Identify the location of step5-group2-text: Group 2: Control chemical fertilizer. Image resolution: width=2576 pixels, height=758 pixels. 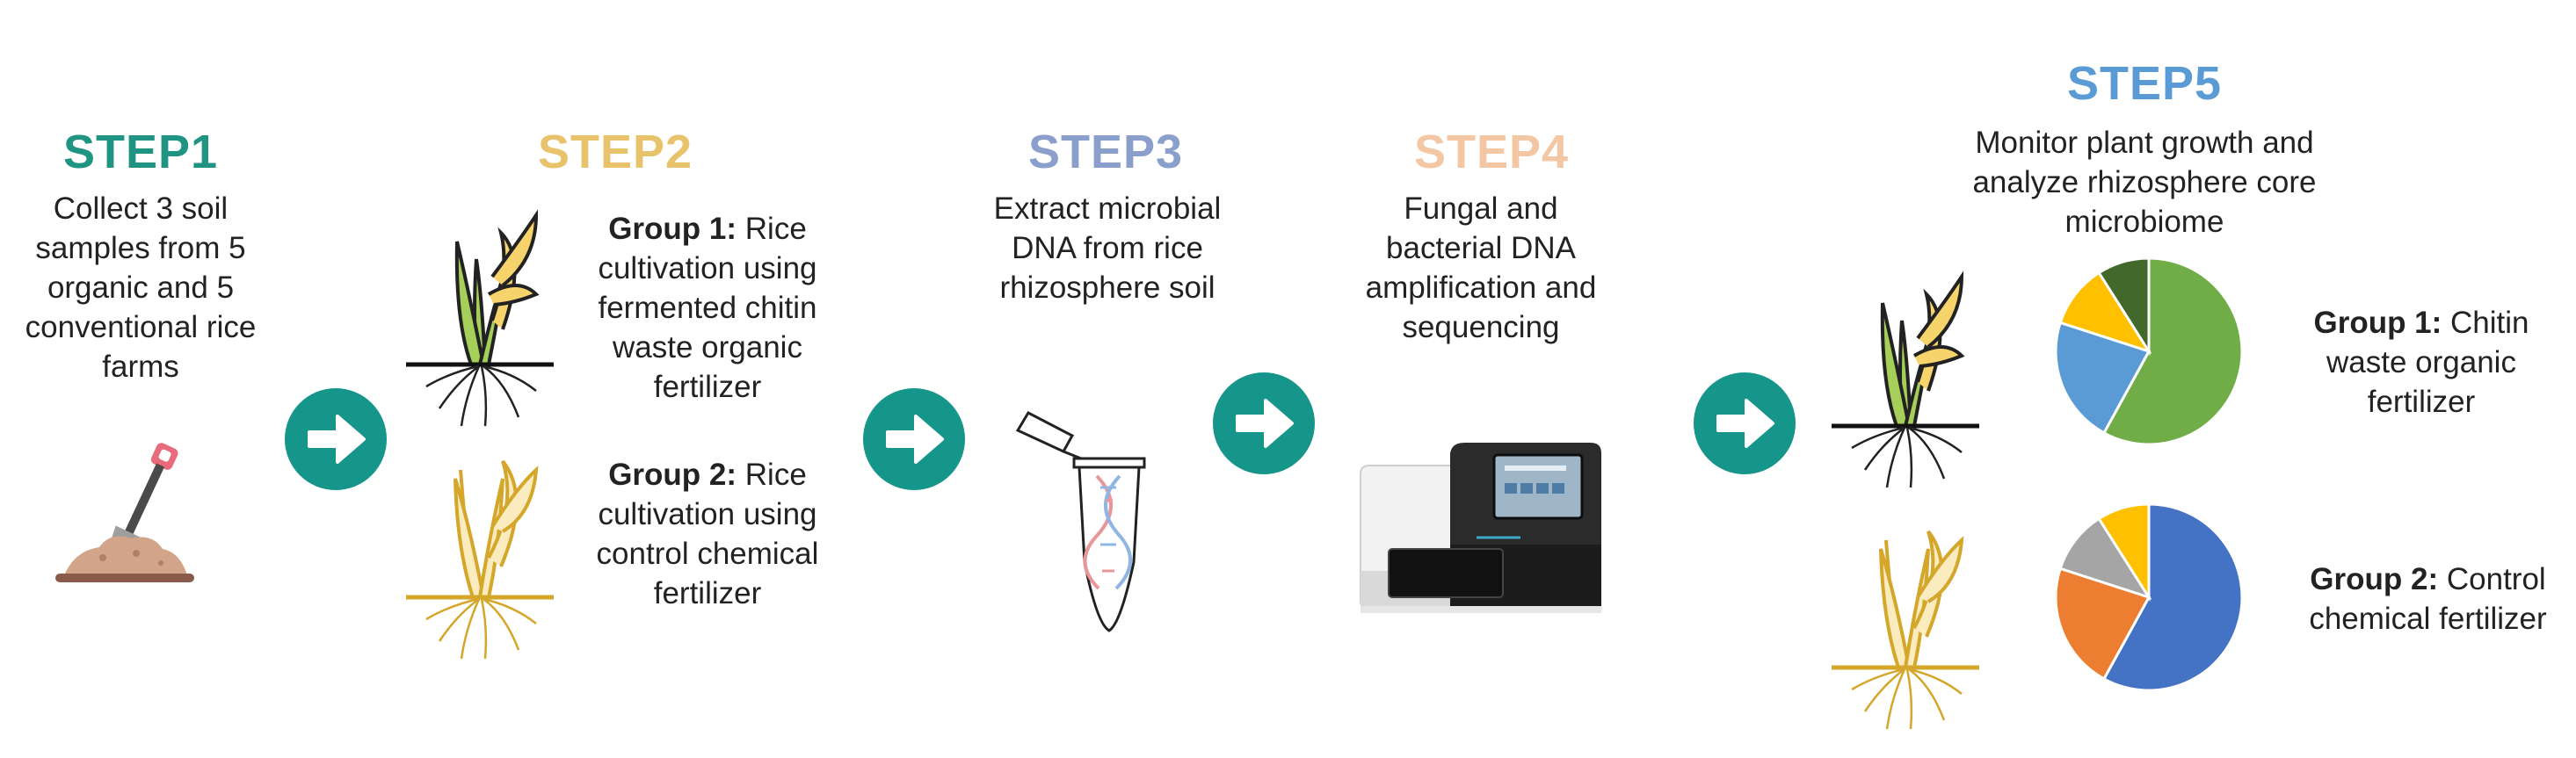
(2427, 599).